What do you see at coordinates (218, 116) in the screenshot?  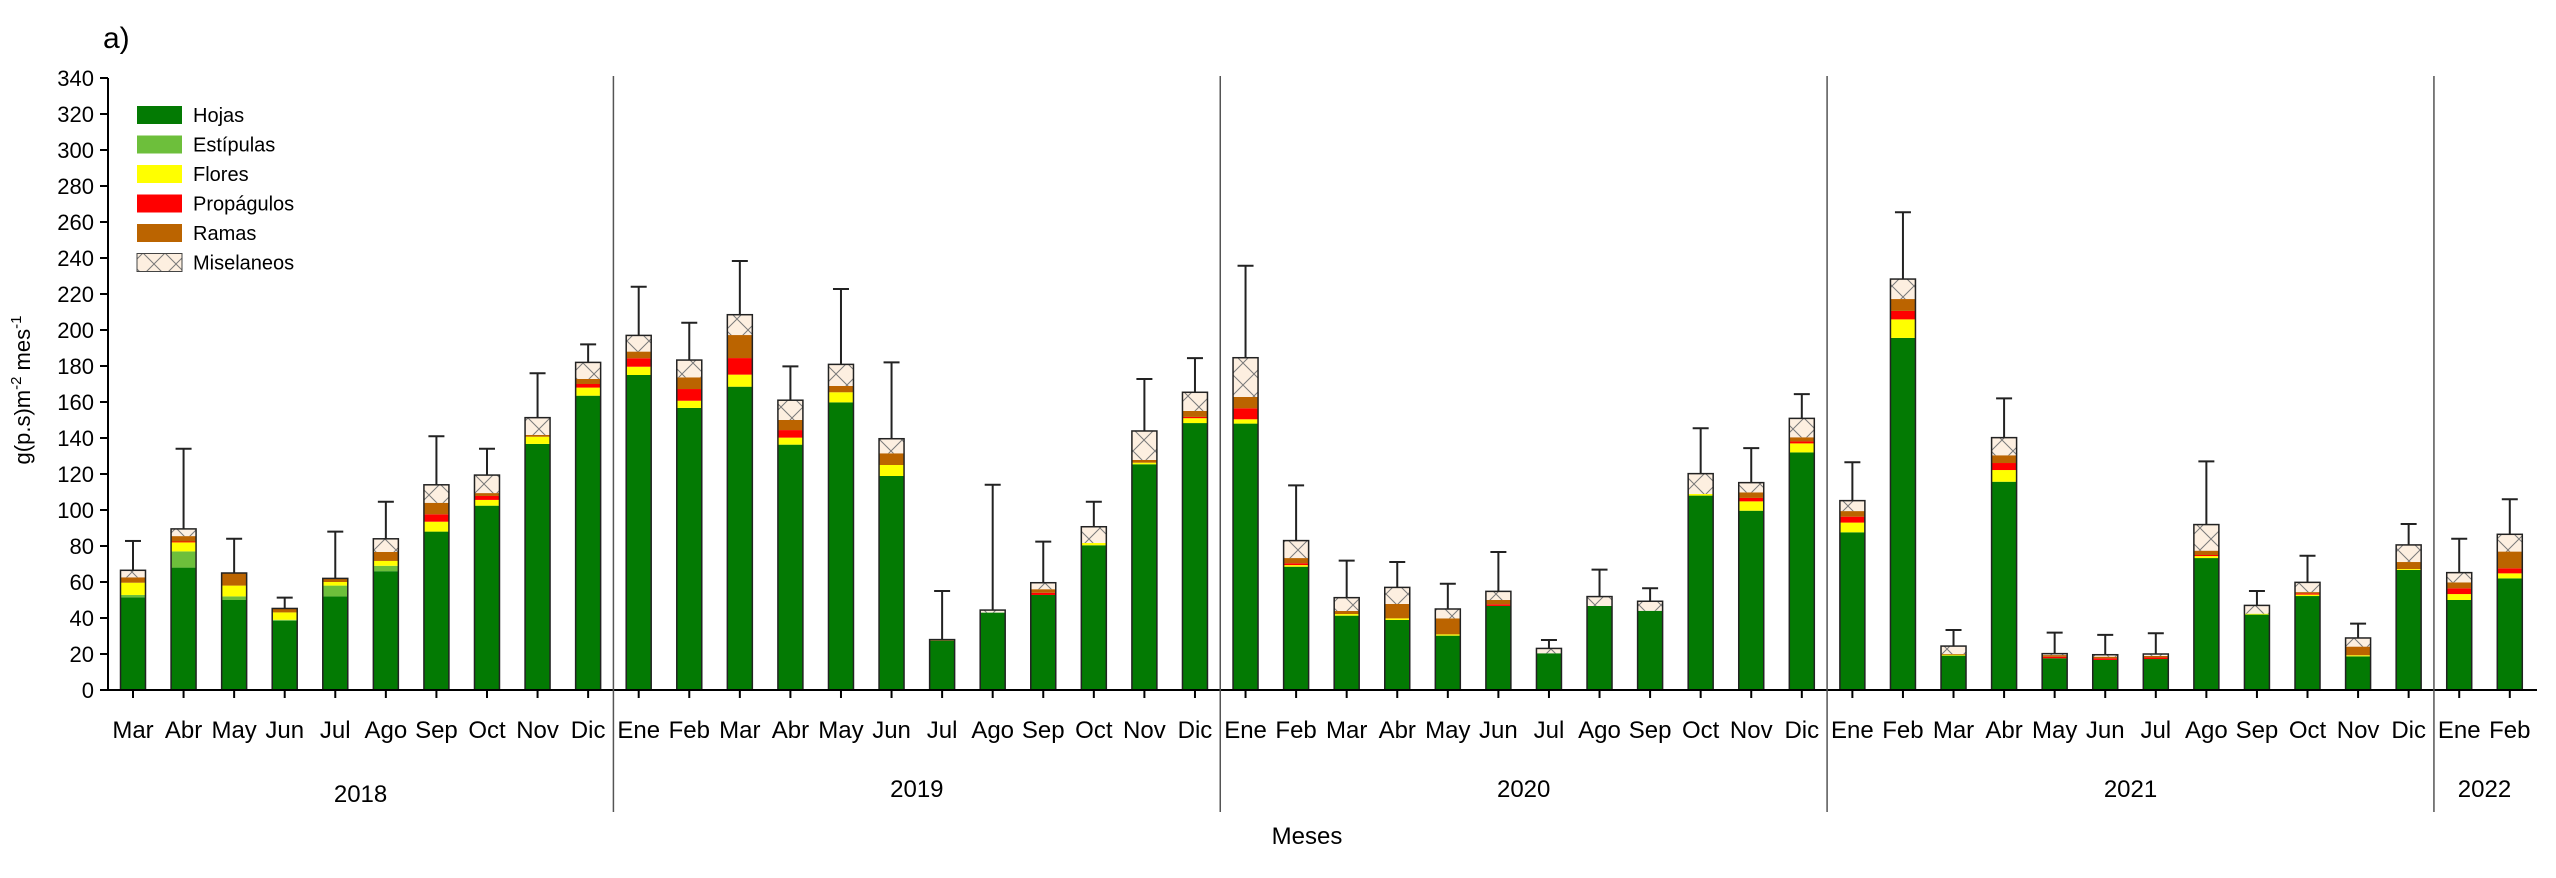 I see `legend-label: Hojas` at bounding box center [218, 116].